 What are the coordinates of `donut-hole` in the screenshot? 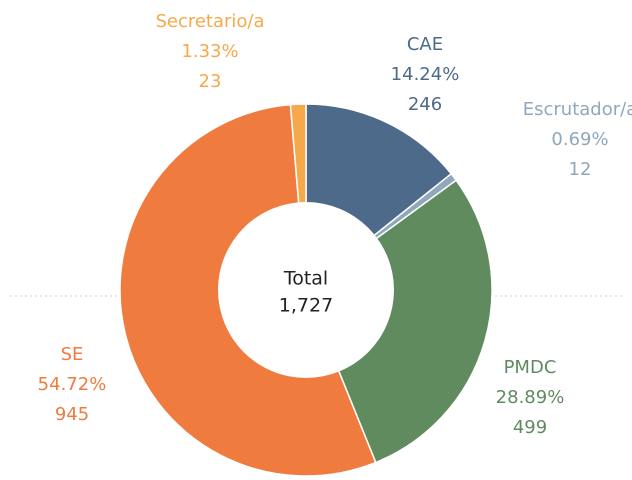 It's located at (306, 290).